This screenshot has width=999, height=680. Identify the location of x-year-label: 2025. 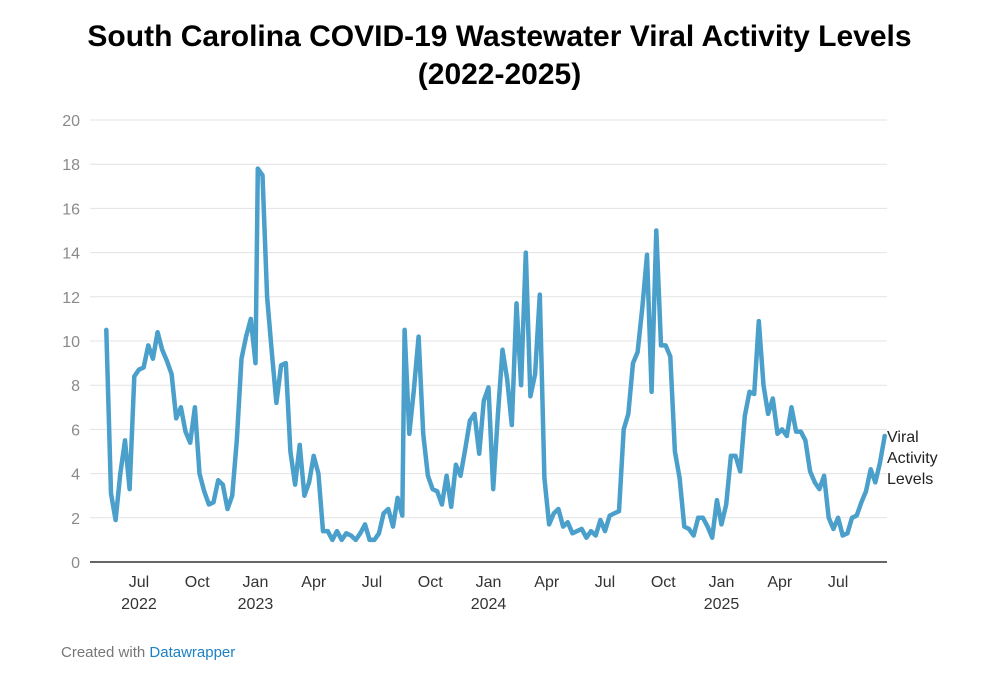
(722, 604).